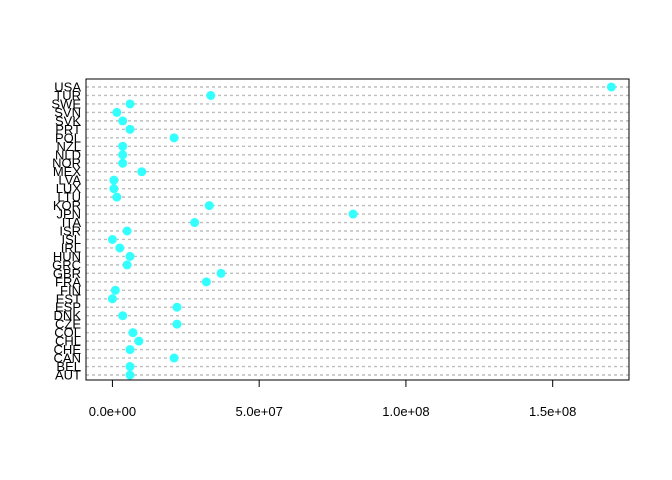 The width and height of the screenshot is (672, 480). What do you see at coordinates (112, 411) in the screenshot?
I see `x-tick-label: 0.0e+00` at bounding box center [112, 411].